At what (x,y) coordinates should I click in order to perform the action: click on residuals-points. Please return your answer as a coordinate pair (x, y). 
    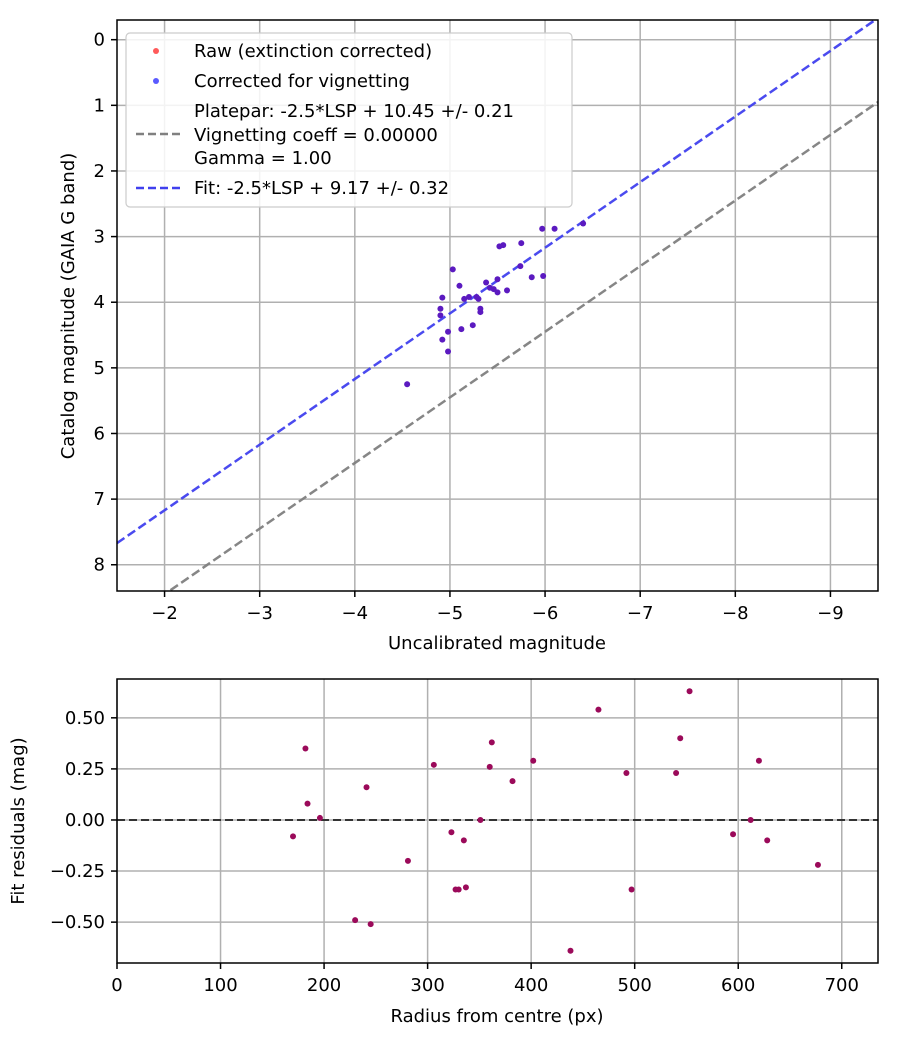
    Looking at the image, I should click on (555, 821).